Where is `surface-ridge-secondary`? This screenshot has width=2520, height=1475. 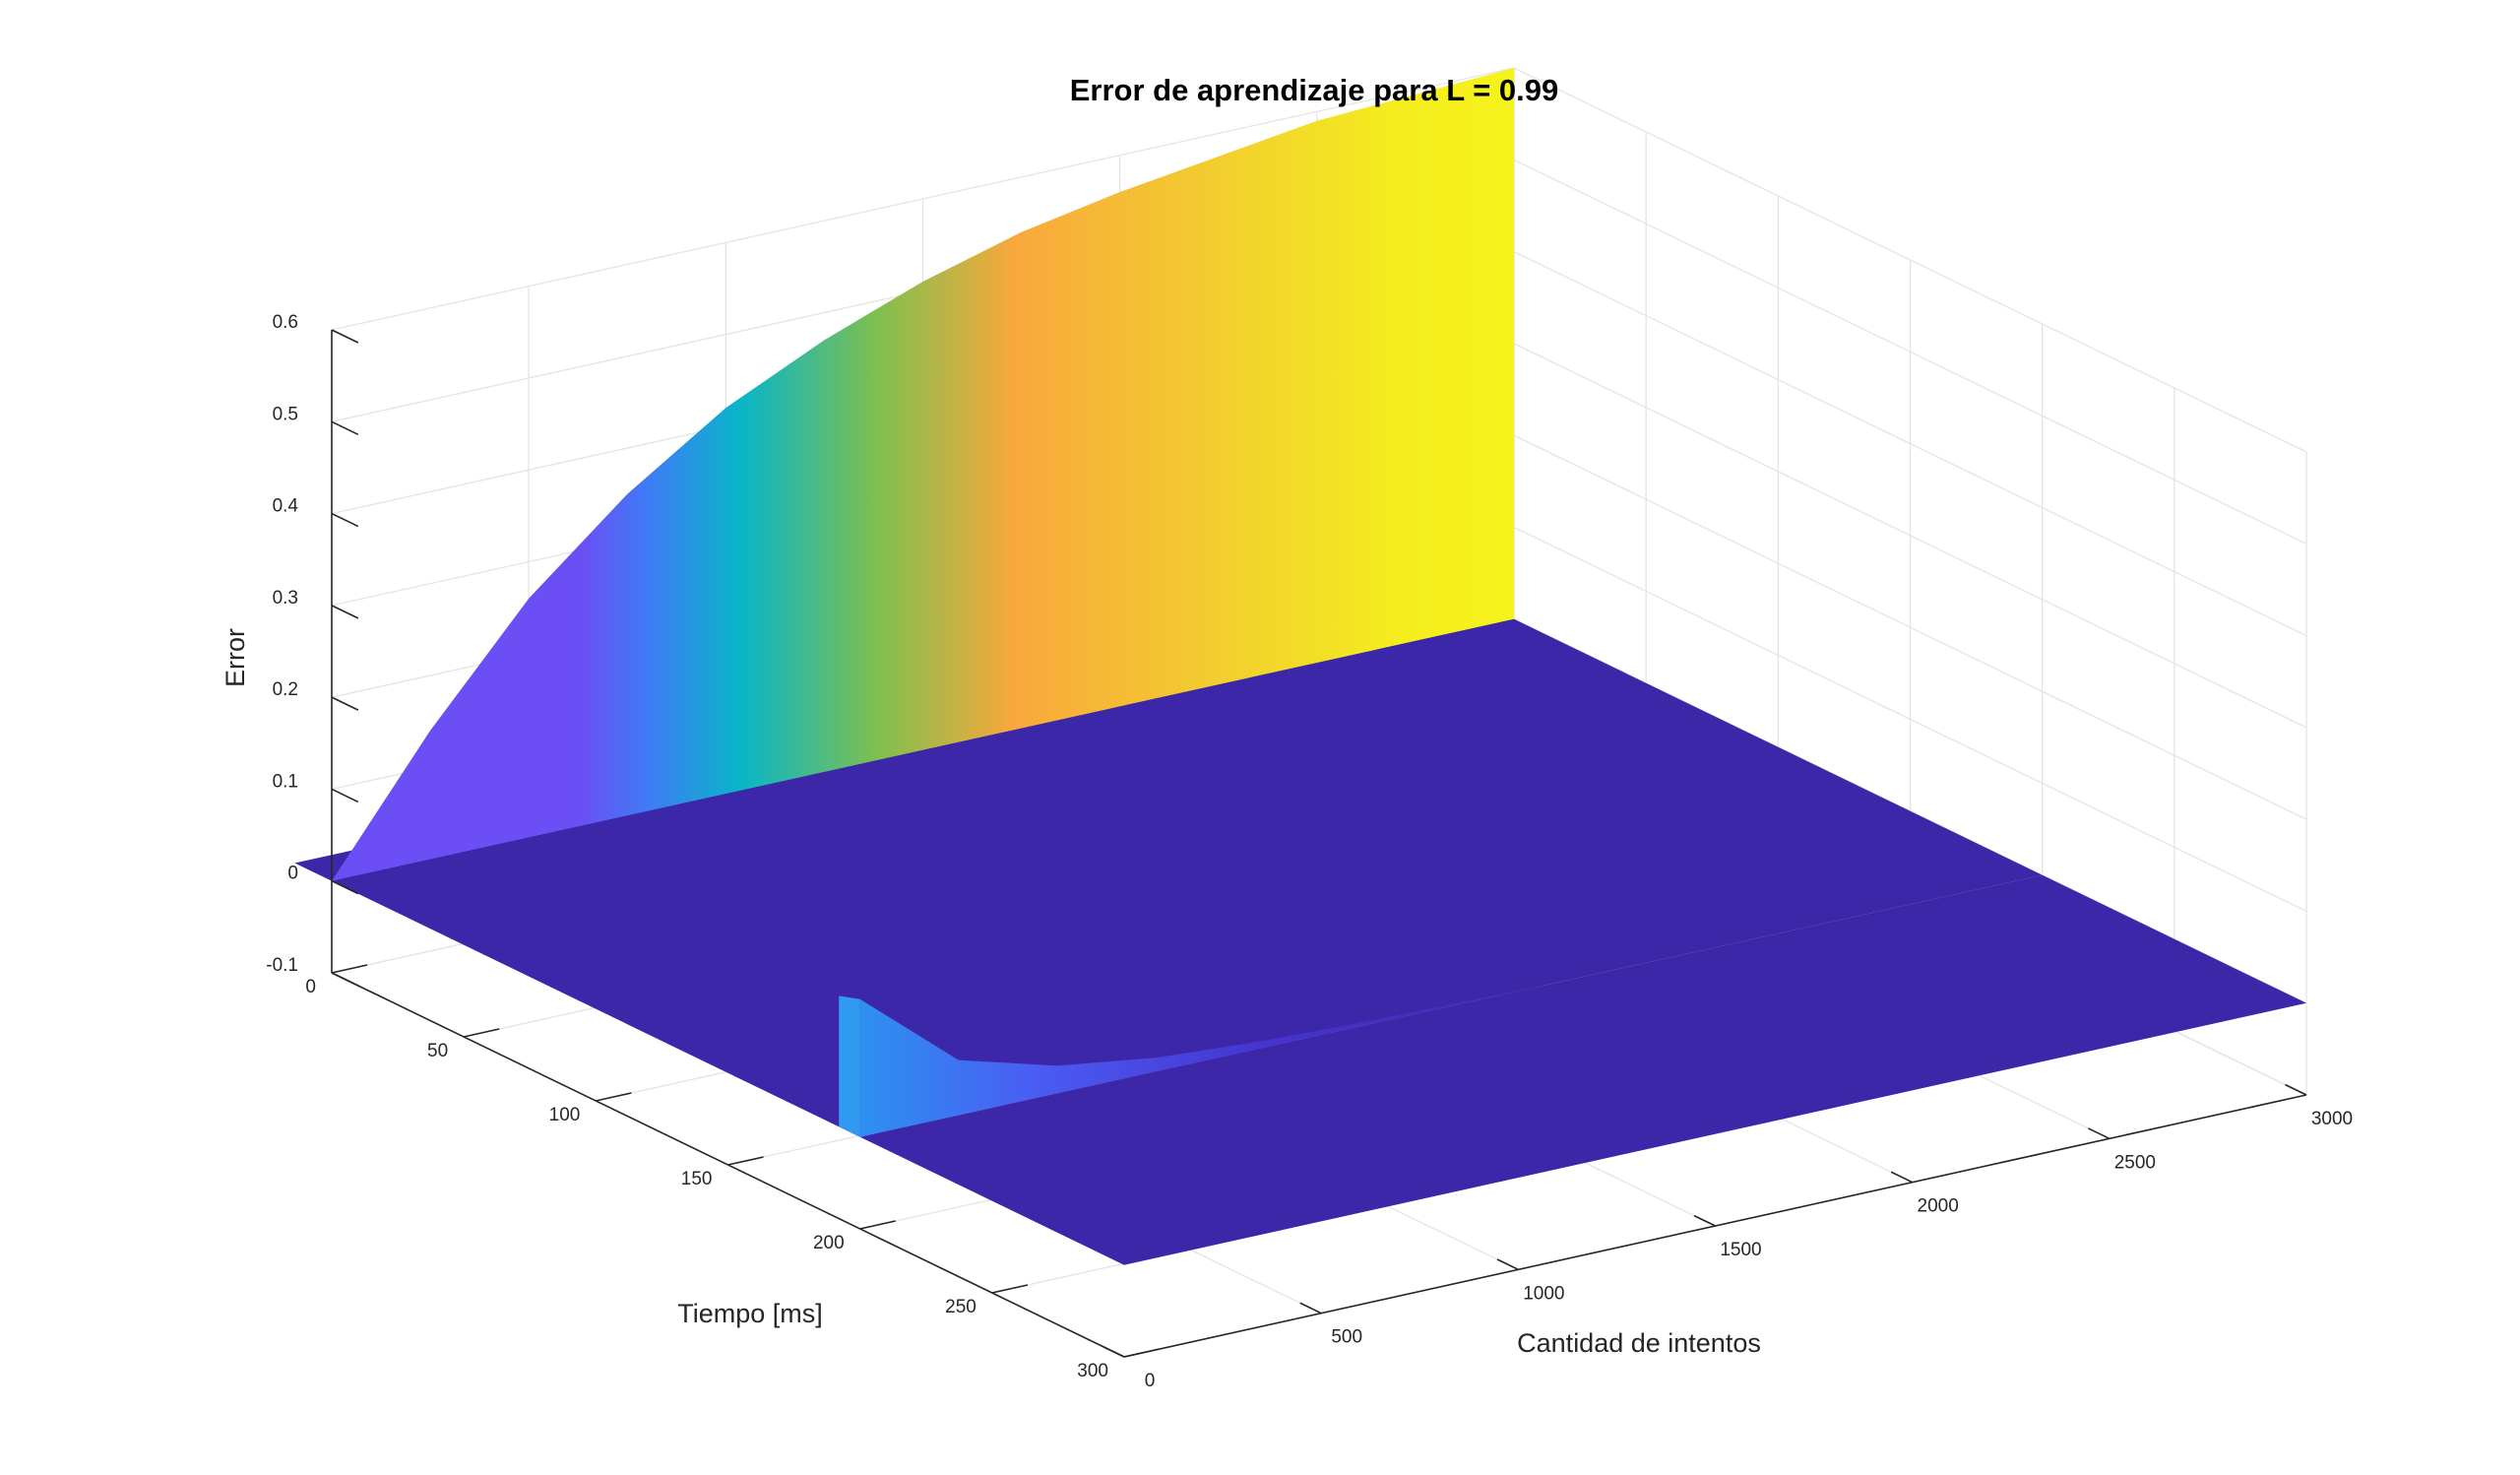
surface-ridge-secondary is located at coordinates (1204, 1060).